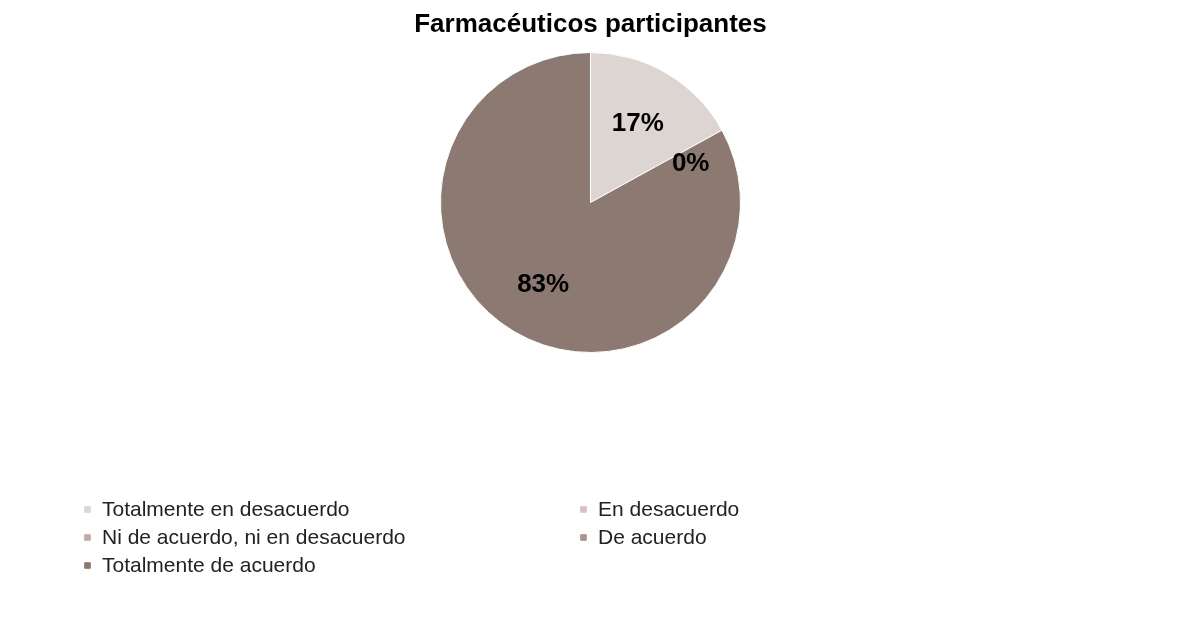 This screenshot has width=1196, height=626. What do you see at coordinates (653, 537) in the screenshot?
I see `legend-label: De acuerdo` at bounding box center [653, 537].